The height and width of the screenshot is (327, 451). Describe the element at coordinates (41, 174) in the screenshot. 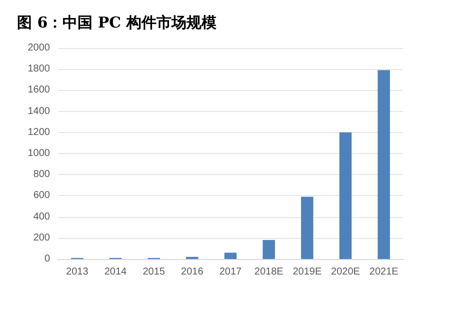

I see `y-tick-label: 800` at that location.